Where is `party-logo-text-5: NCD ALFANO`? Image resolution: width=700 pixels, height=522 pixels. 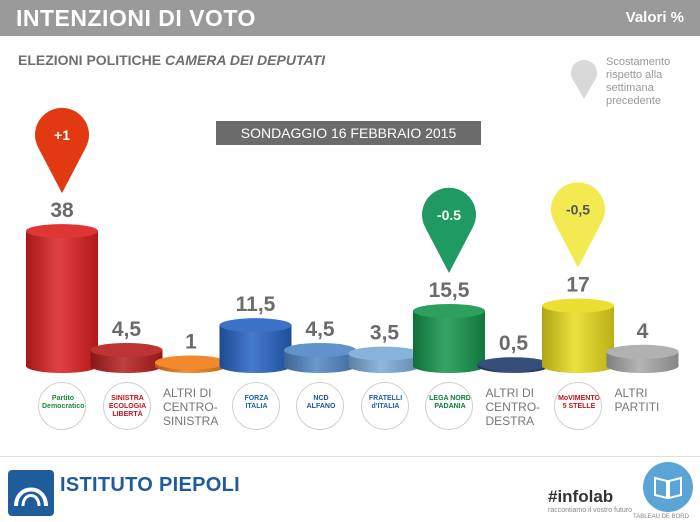
party-logo-text-5: NCD ALFANO is located at coordinates (321, 402).